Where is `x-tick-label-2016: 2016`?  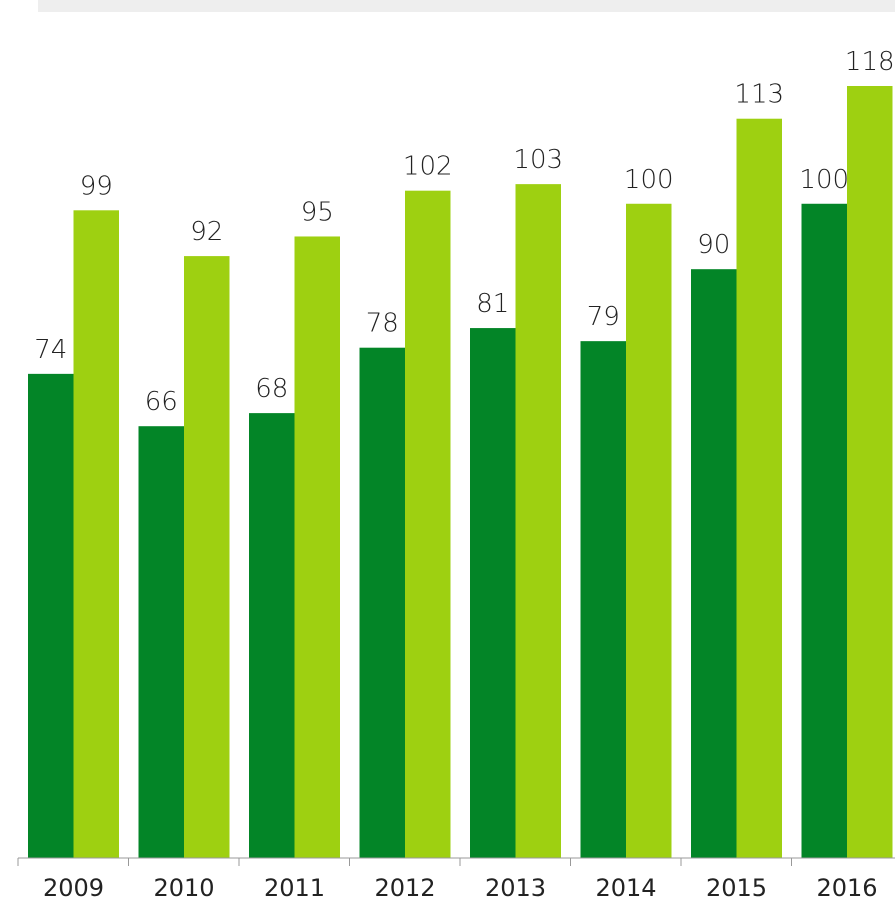
x-tick-label-2016: 2016 is located at coordinates (846, 888).